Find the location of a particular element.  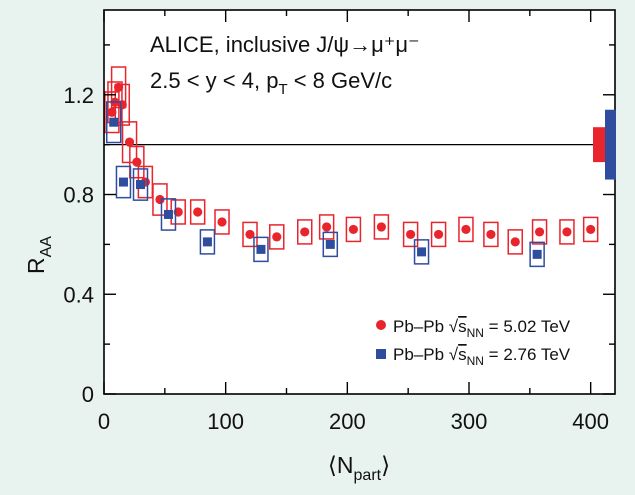

legend-label-276: Pb–Pb √sNN = 2.76 TeV is located at coordinates (482, 356).